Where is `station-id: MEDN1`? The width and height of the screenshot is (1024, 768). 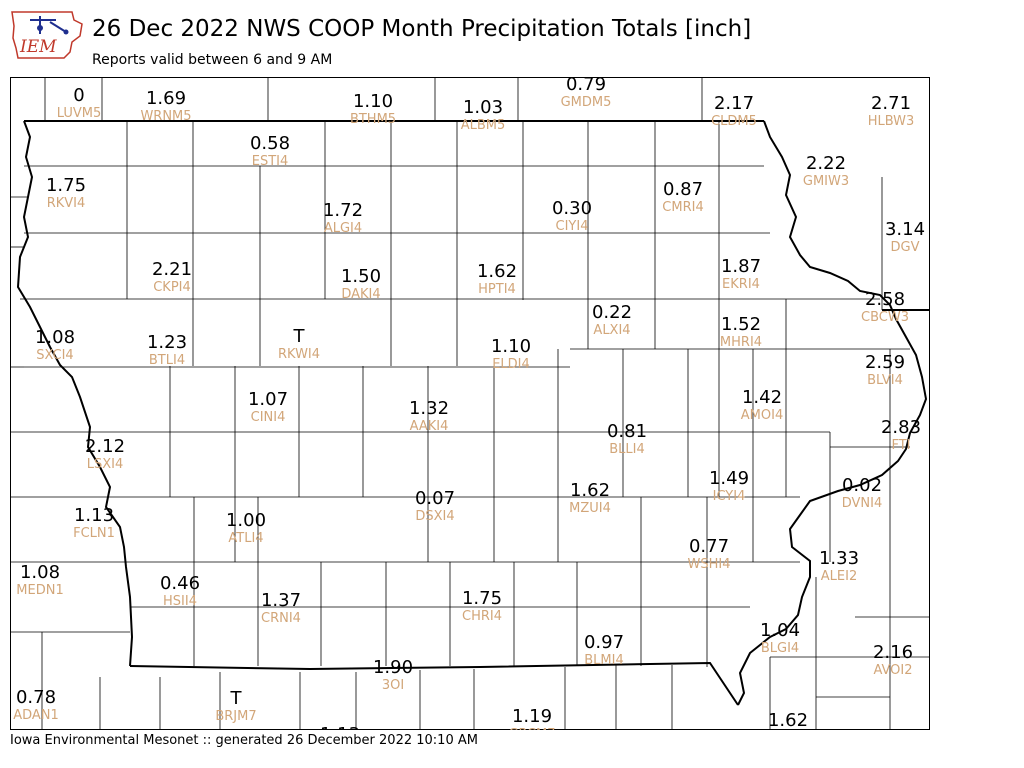
station-id: MEDN1 is located at coordinates (39, 590).